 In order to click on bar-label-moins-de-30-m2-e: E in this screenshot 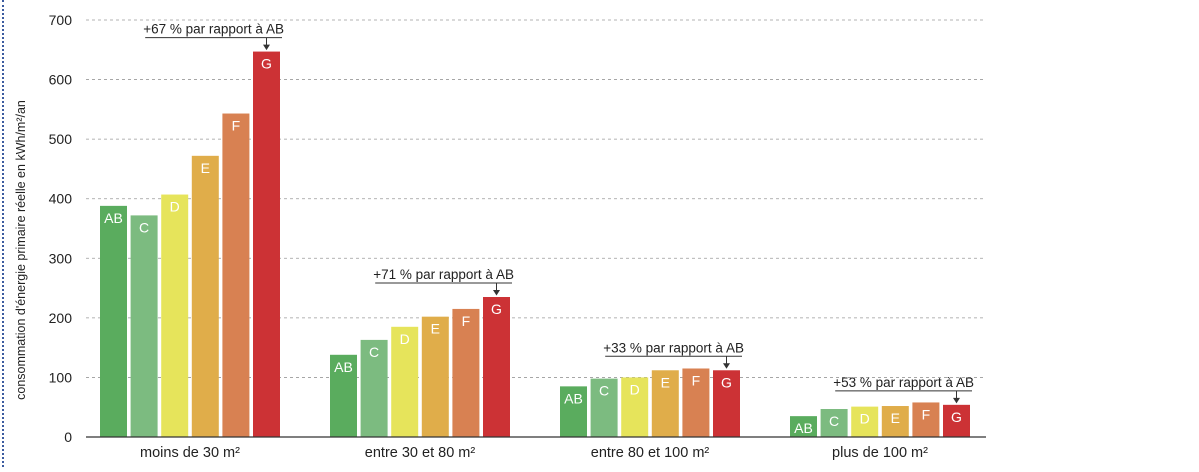, I will do `click(205, 168)`.